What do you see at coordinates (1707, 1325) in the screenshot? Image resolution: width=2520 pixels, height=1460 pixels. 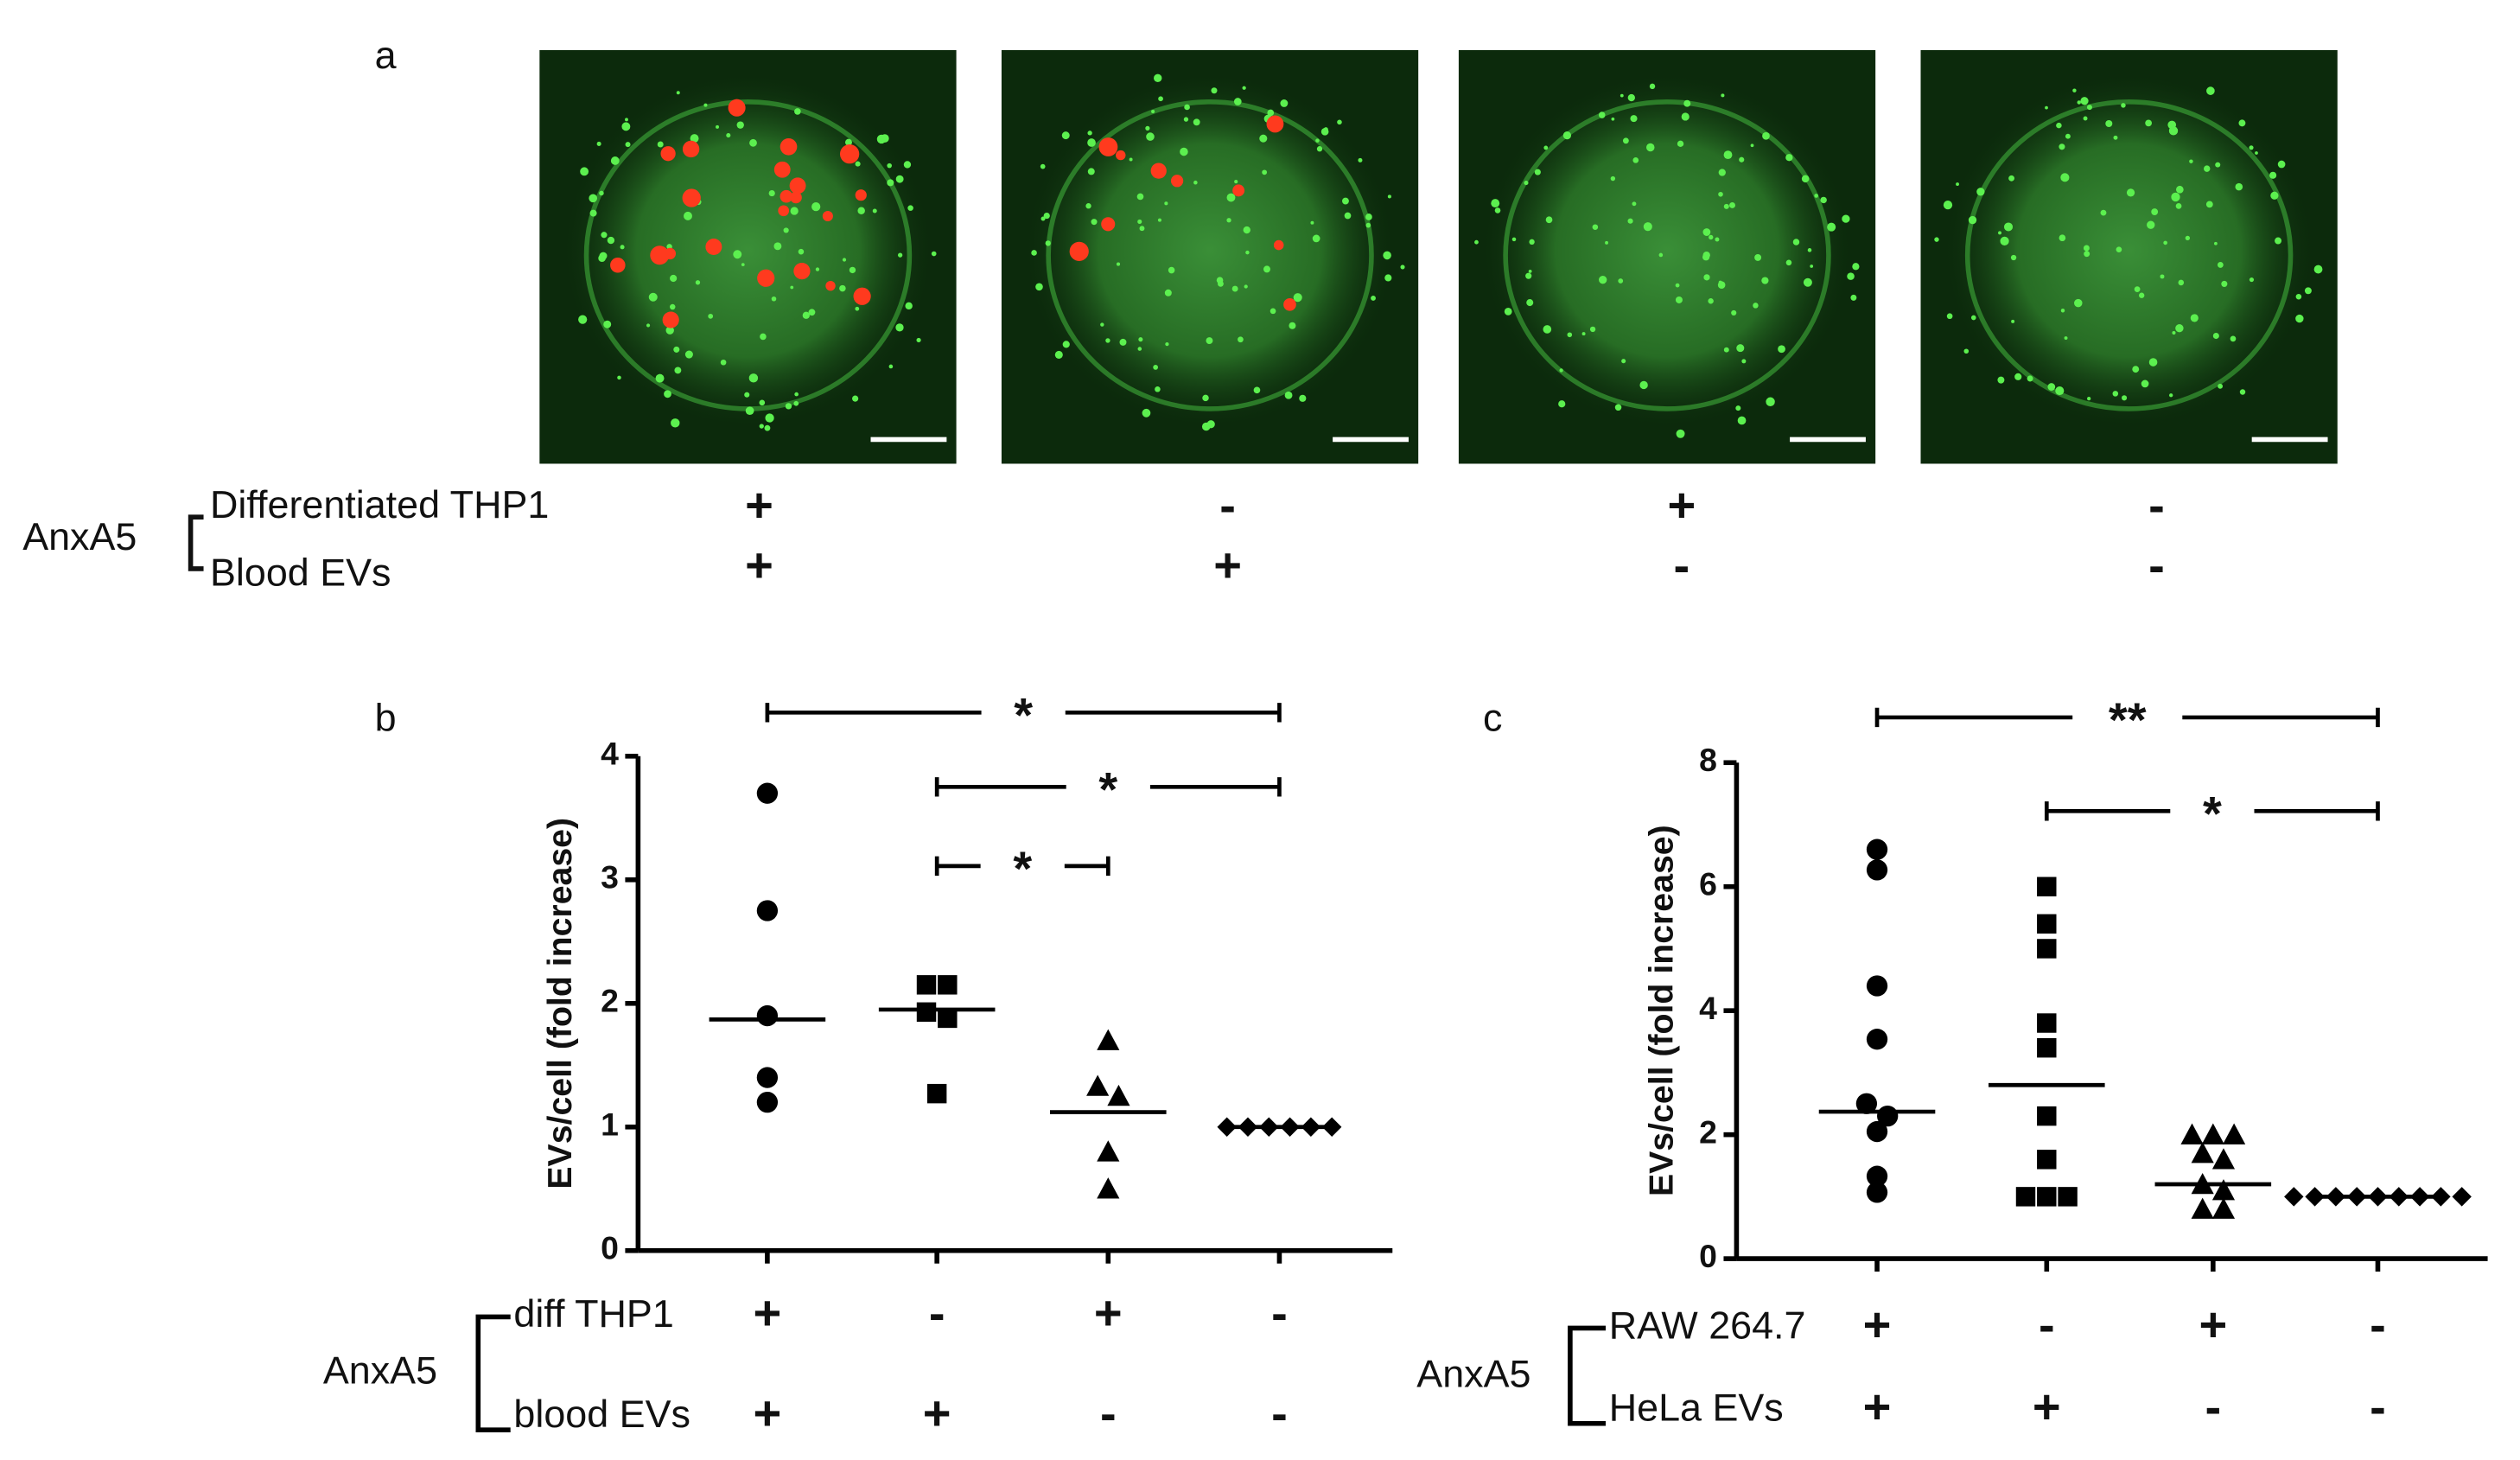 I see `condition-label: RAW 264.7` at bounding box center [1707, 1325].